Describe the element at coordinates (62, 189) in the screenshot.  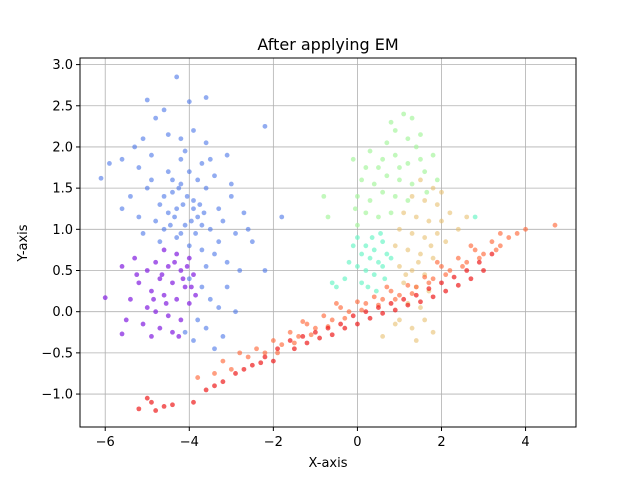
I see `y-tick-label: 1.5` at that location.